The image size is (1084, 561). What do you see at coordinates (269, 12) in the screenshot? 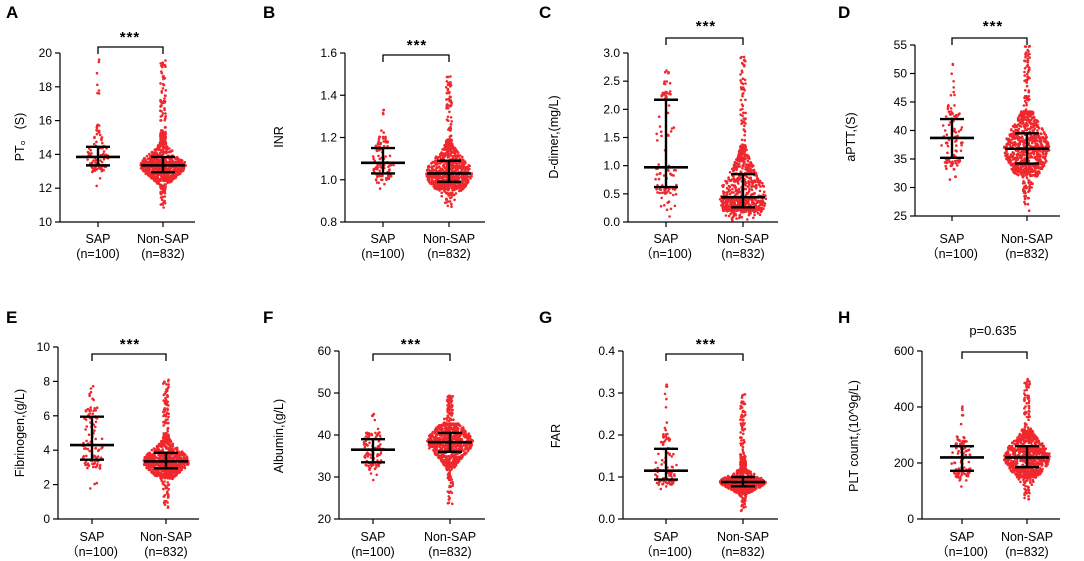
I see `panel-letter: B` at bounding box center [269, 12].